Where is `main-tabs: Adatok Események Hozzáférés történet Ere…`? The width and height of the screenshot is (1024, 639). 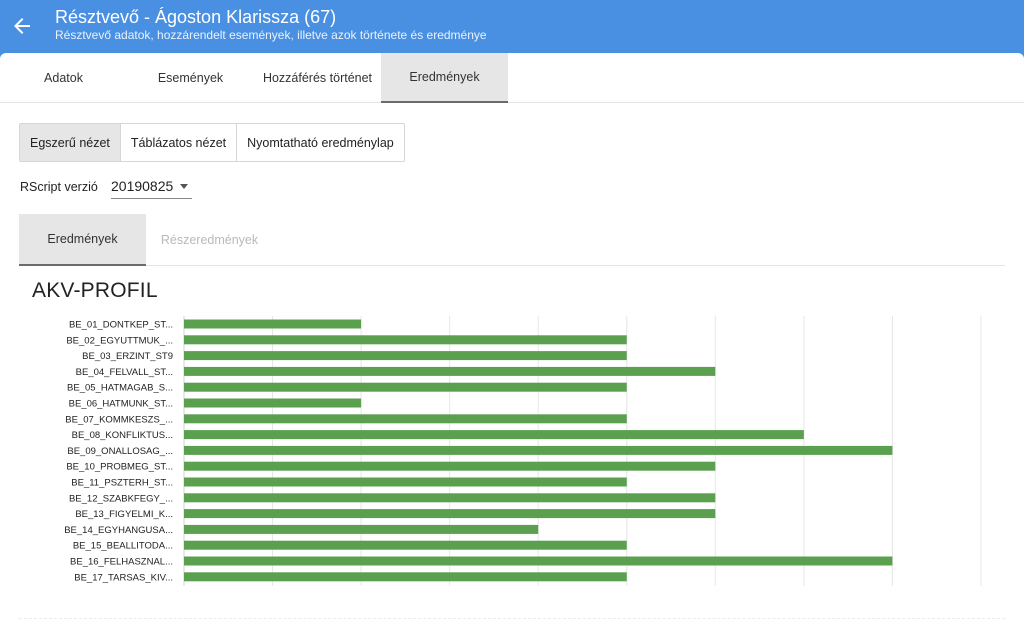
main-tabs: Adatok Események Hozzáférés történet Ere… is located at coordinates (512, 78).